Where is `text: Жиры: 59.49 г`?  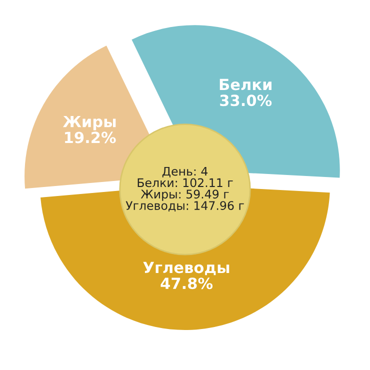
text: Жиры: 59.49 г is located at coordinates (184, 195).